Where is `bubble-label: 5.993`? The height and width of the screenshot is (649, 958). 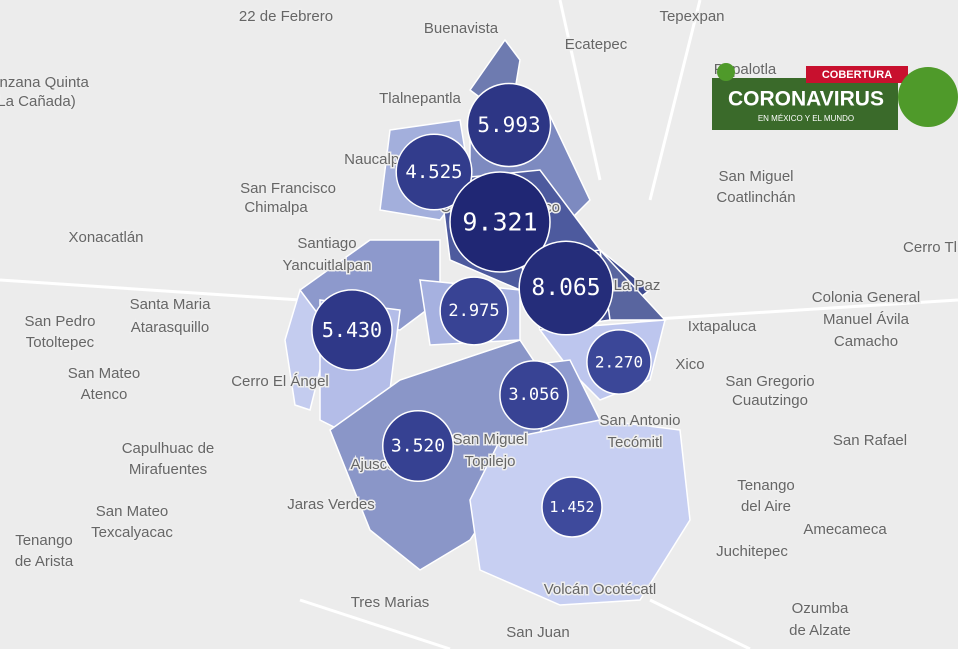
bubble-label: 5.993 is located at coordinates (508, 125).